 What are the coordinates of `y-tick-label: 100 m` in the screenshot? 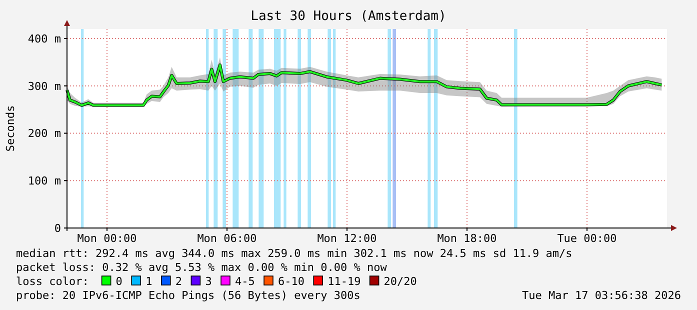 It's located at (45, 181).